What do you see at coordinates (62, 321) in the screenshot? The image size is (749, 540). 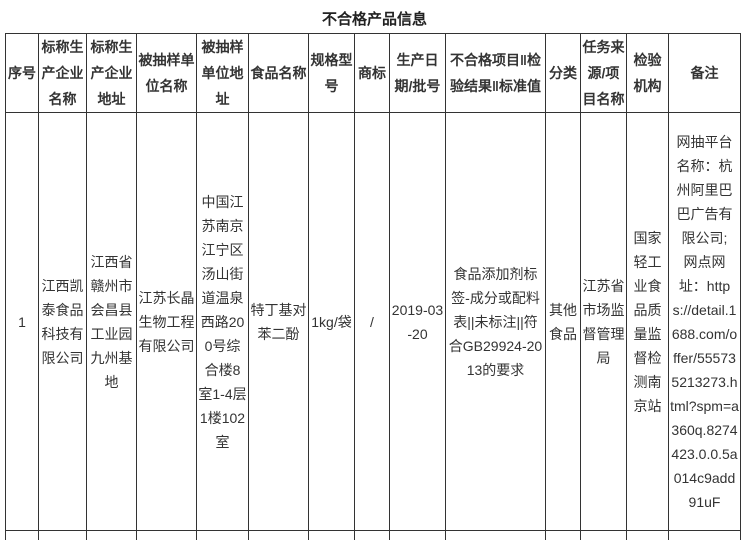 I see `cell-producer-name: 江西凯泰食品科技有限公司` at bounding box center [62, 321].